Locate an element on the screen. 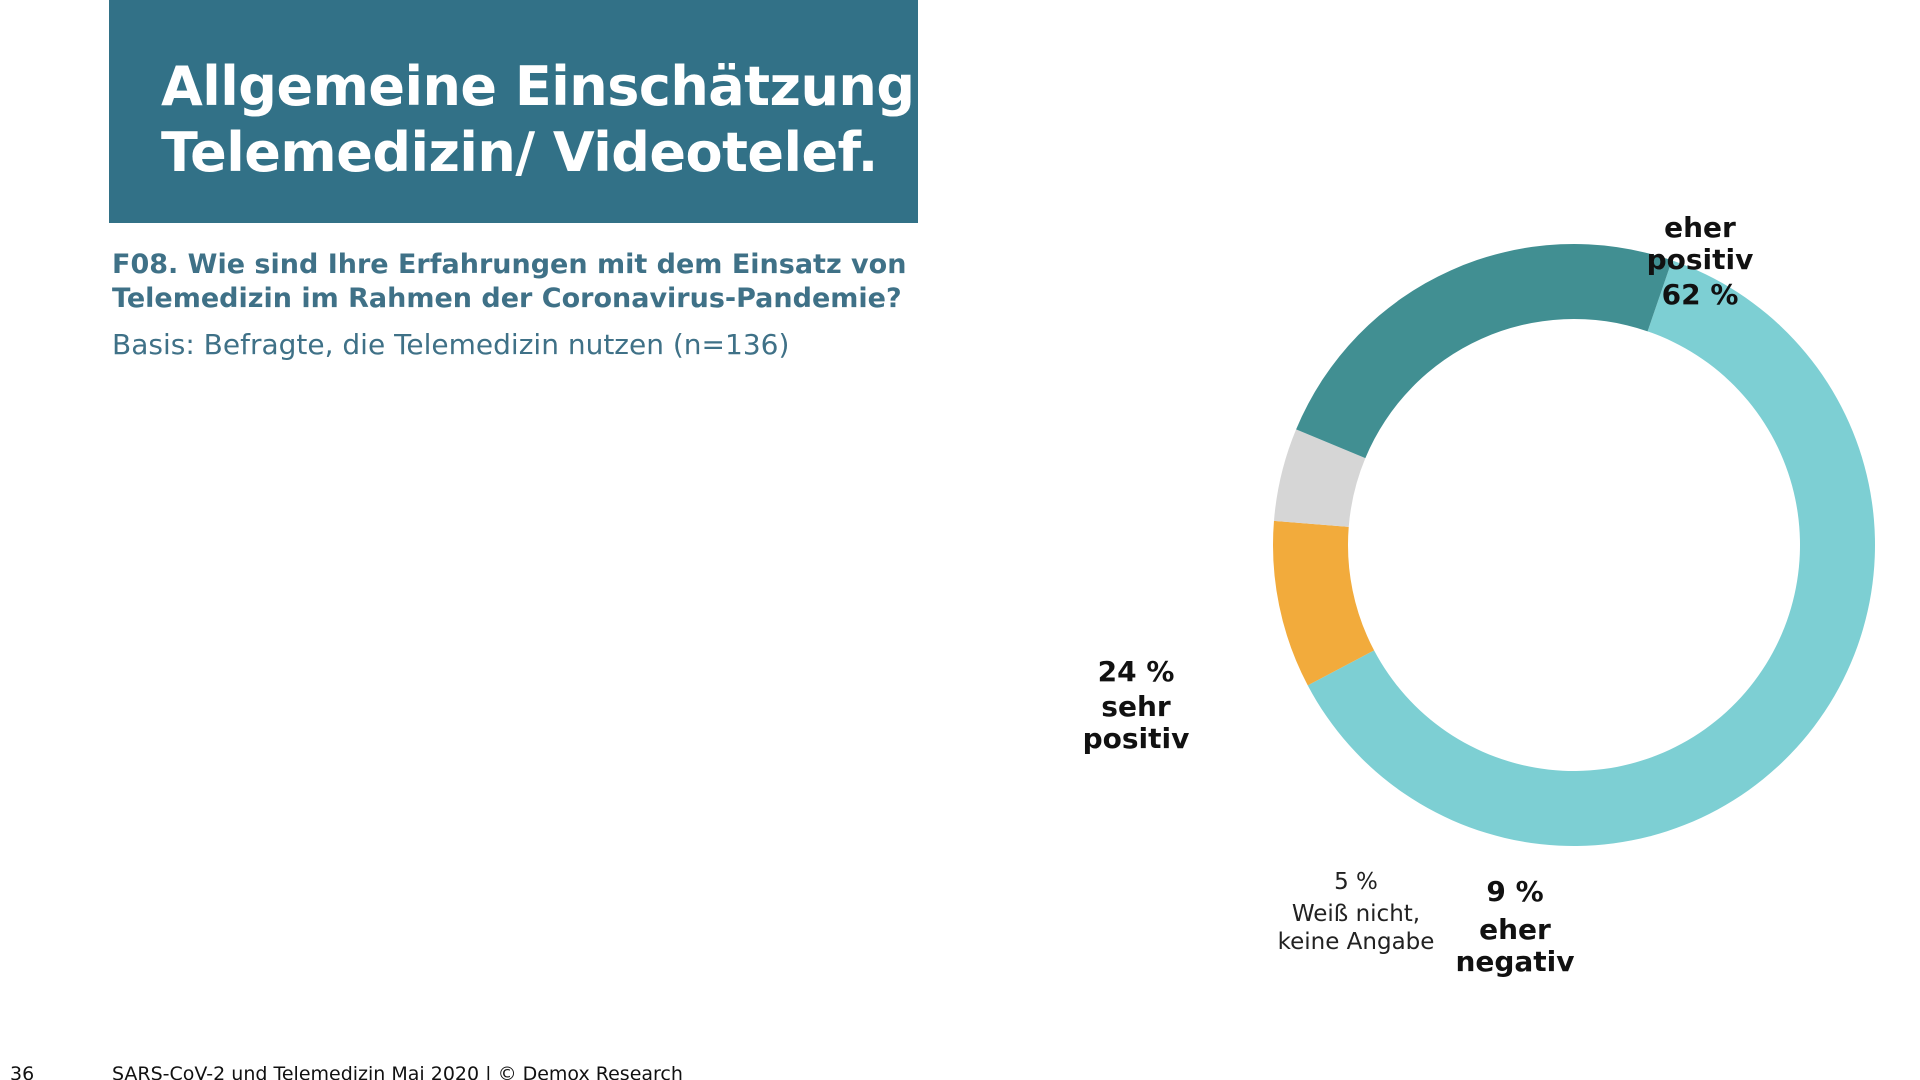 This screenshot has width=1920, height=1080. slice-value: 24 % is located at coordinates (1136, 671).